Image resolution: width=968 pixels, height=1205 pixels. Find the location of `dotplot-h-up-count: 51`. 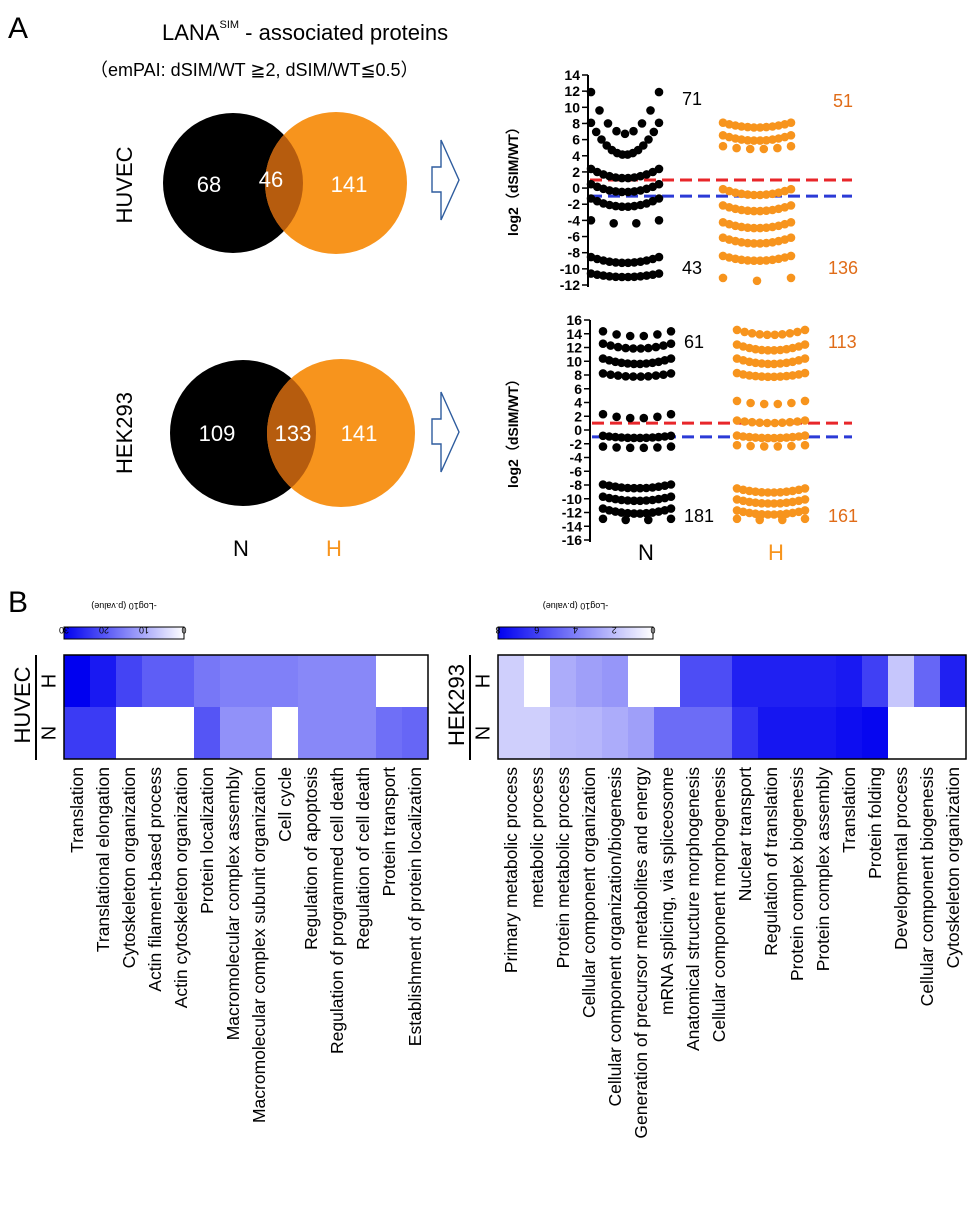

dotplot-h-up-count: 51 is located at coordinates (843, 101).